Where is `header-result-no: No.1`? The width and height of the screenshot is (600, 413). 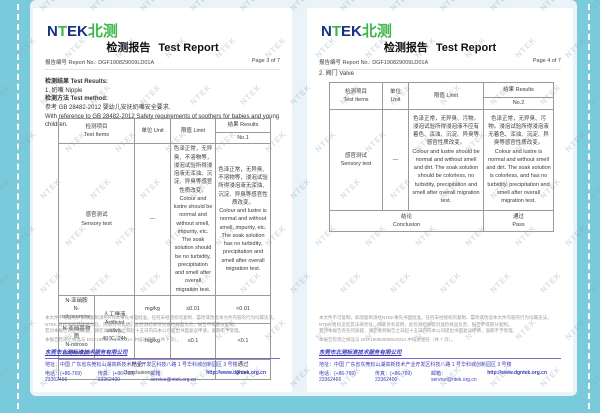 header-result-no: No.1 is located at coordinates (243, 138).